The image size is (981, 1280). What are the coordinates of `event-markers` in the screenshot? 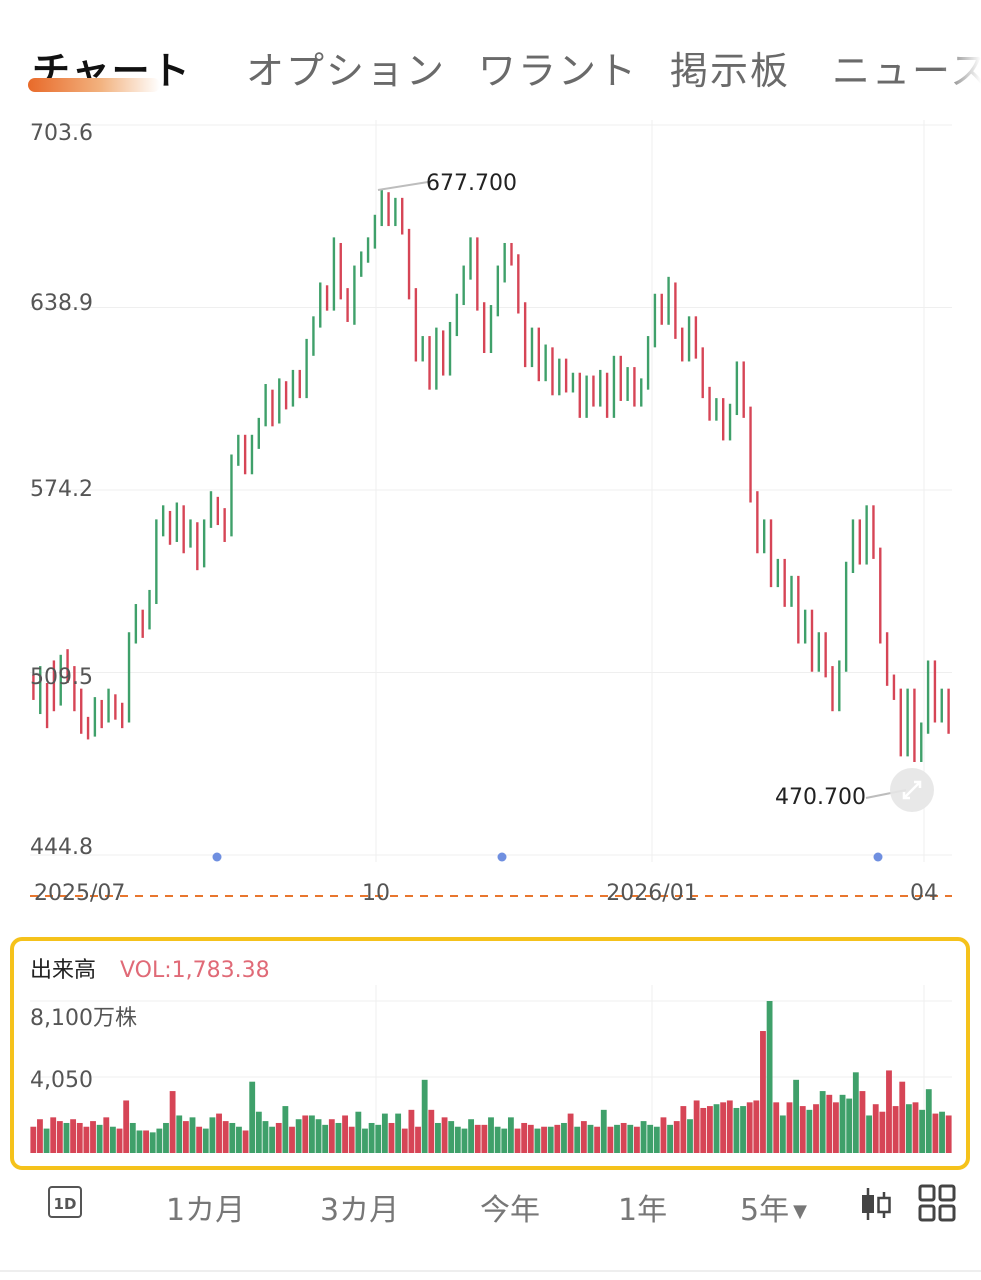 It's located at (547, 857).